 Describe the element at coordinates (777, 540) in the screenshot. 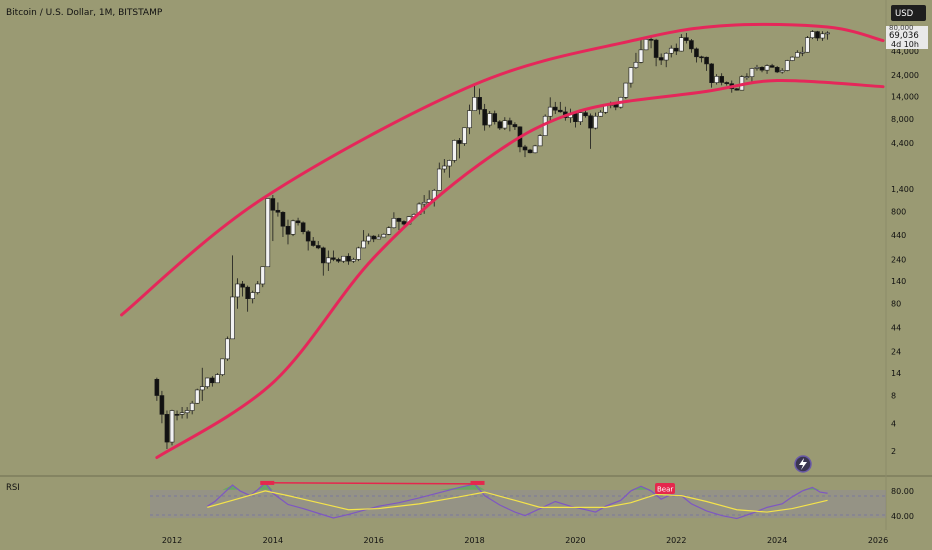

I see `x-tick-label: 2024` at that location.